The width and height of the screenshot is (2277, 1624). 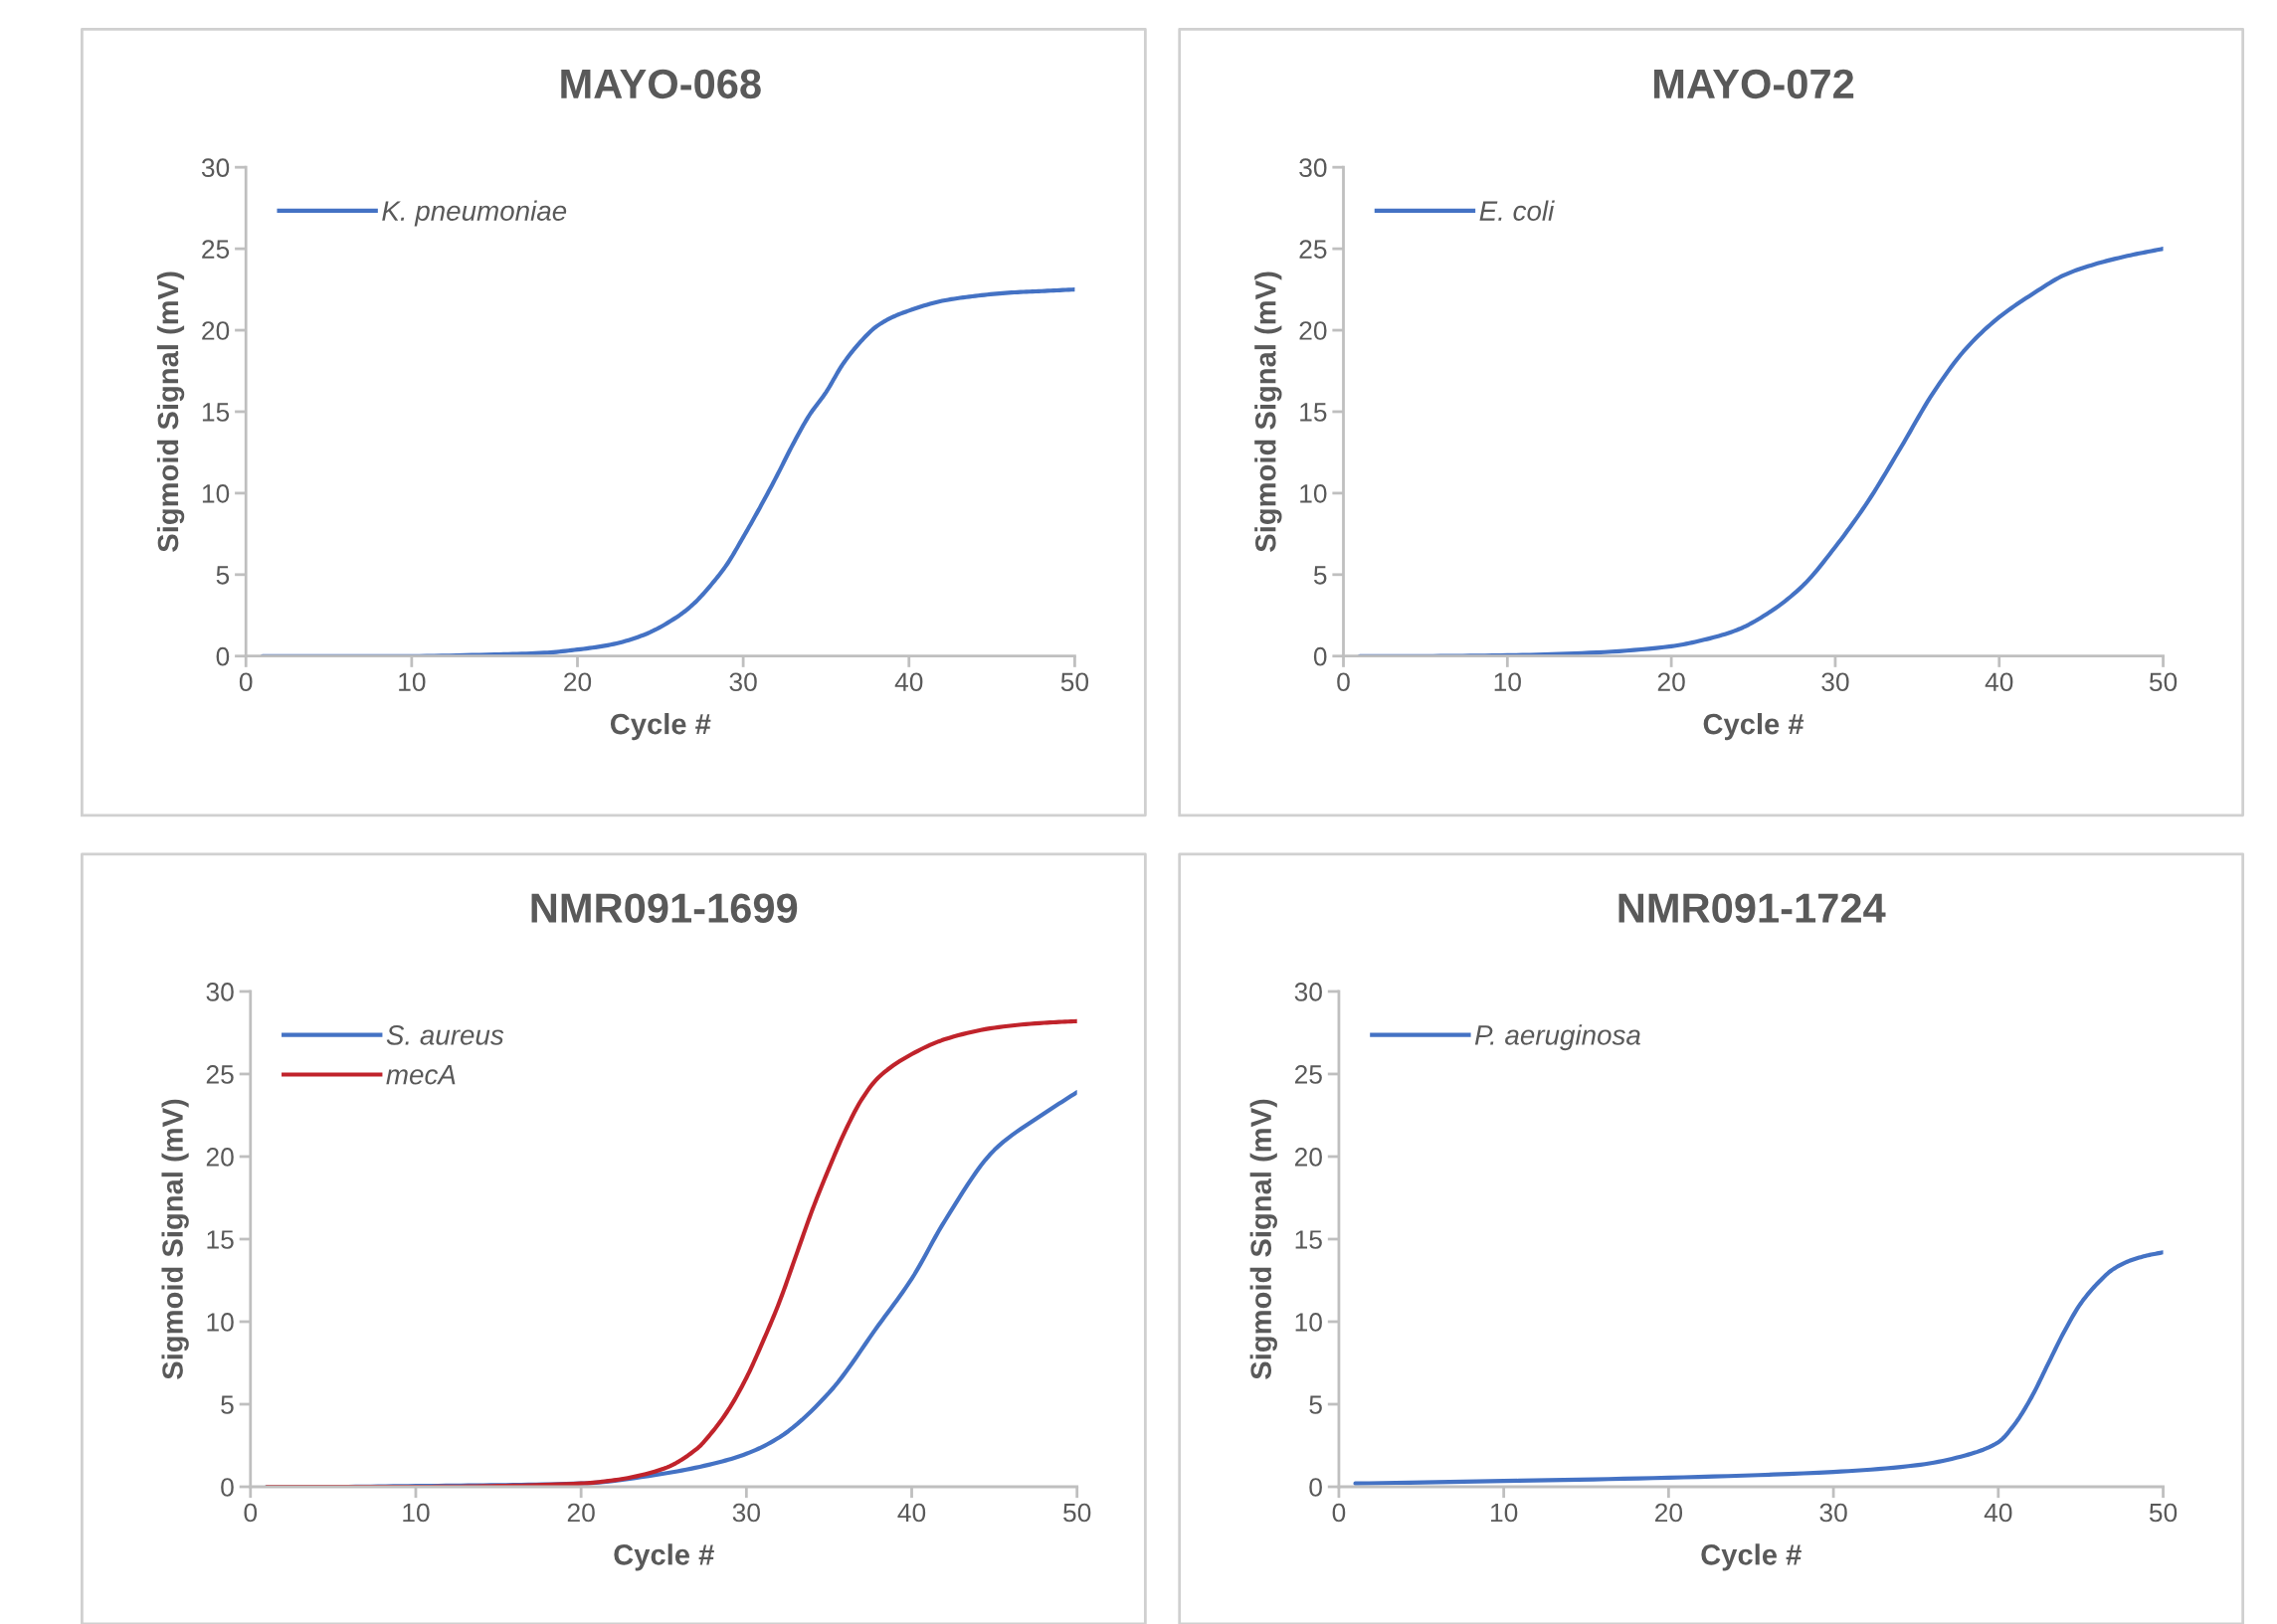 What do you see at coordinates (1517, 210) in the screenshot?
I see `legend-label: E. coli` at bounding box center [1517, 210].